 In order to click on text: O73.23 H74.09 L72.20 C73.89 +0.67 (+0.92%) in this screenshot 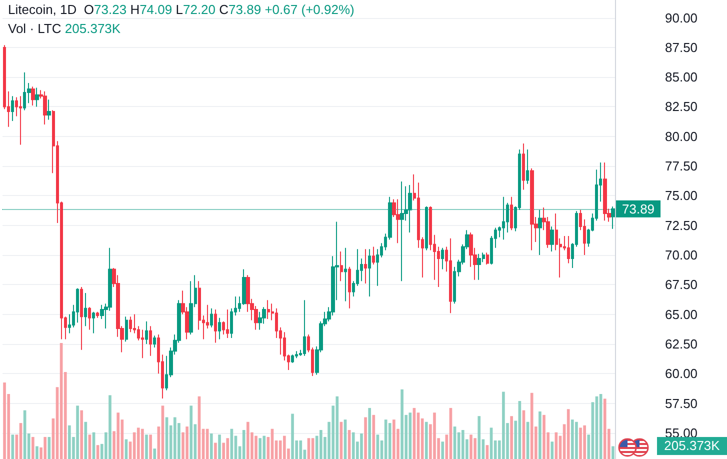, I will do `click(219, 9)`.